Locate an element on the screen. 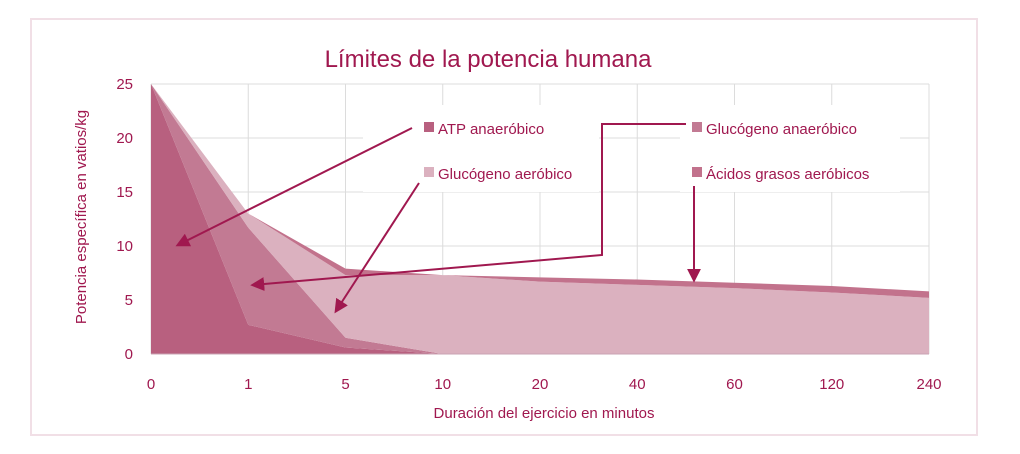 The height and width of the screenshot is (454, 1020). y-axis-title: Potencia específica en vatios/kg is located at coordinates (81, 217).